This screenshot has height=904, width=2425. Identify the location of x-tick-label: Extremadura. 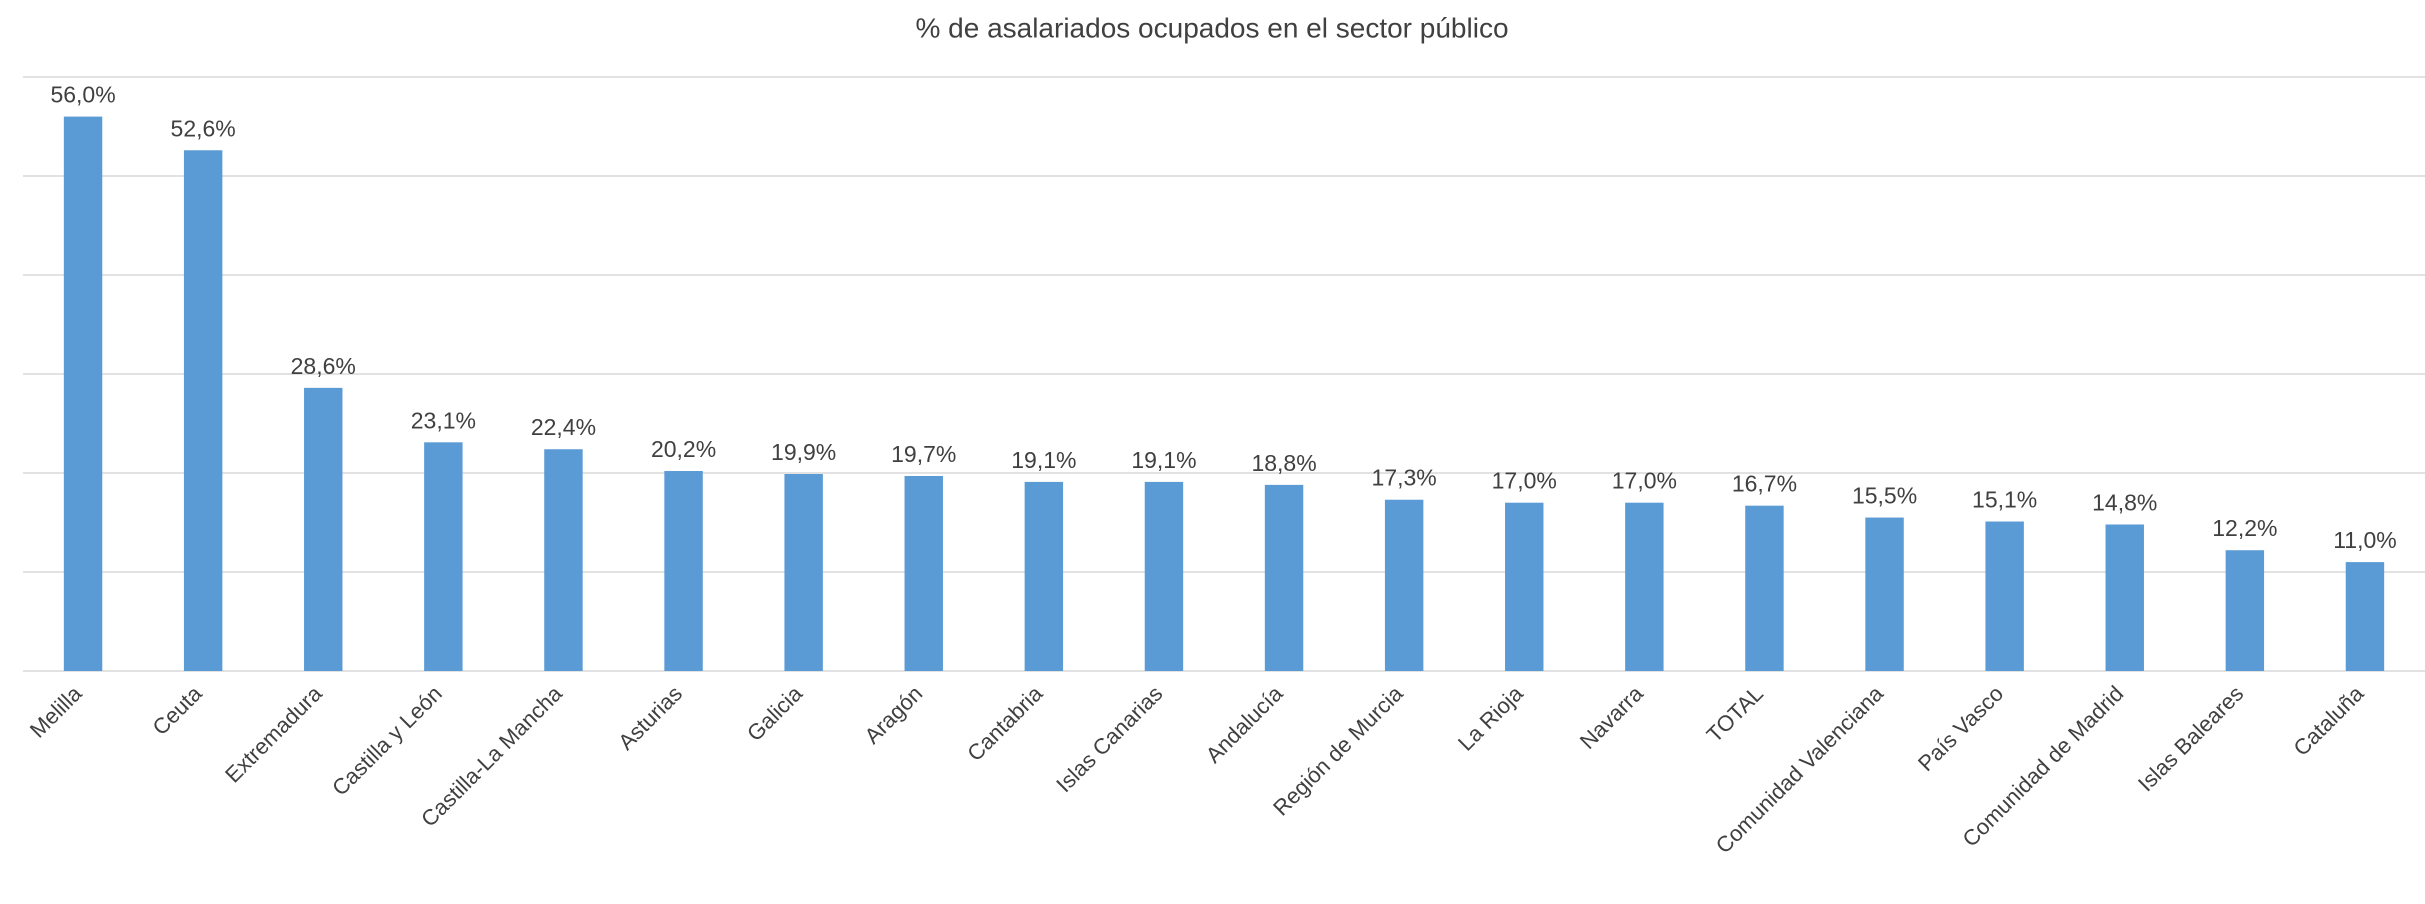
(273, 733).